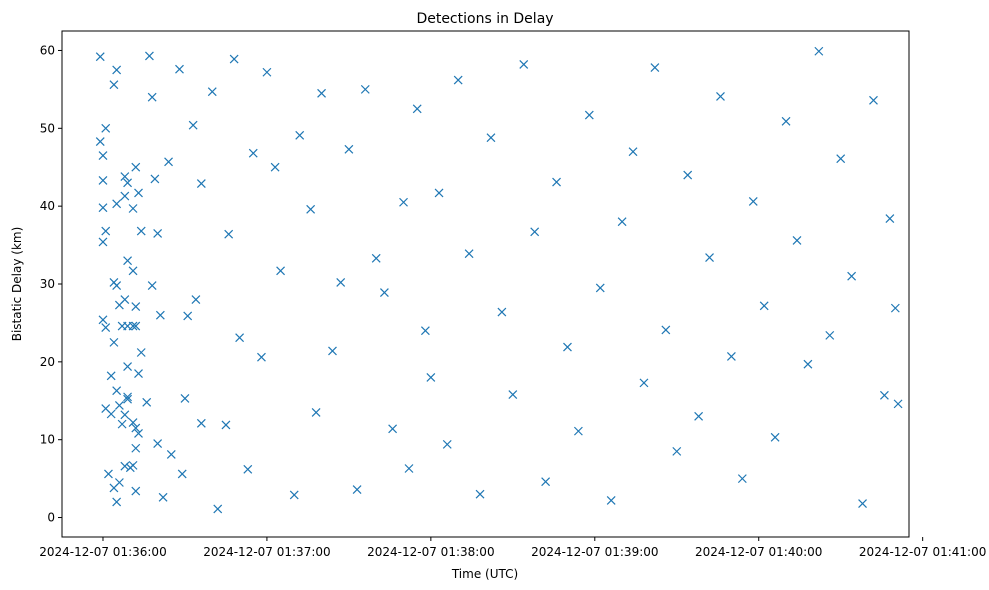  What do you see at coordinates (484, 19) in the screenshot?
I see `chart-title: Detections in Delay` at bounding box center [484, 19].